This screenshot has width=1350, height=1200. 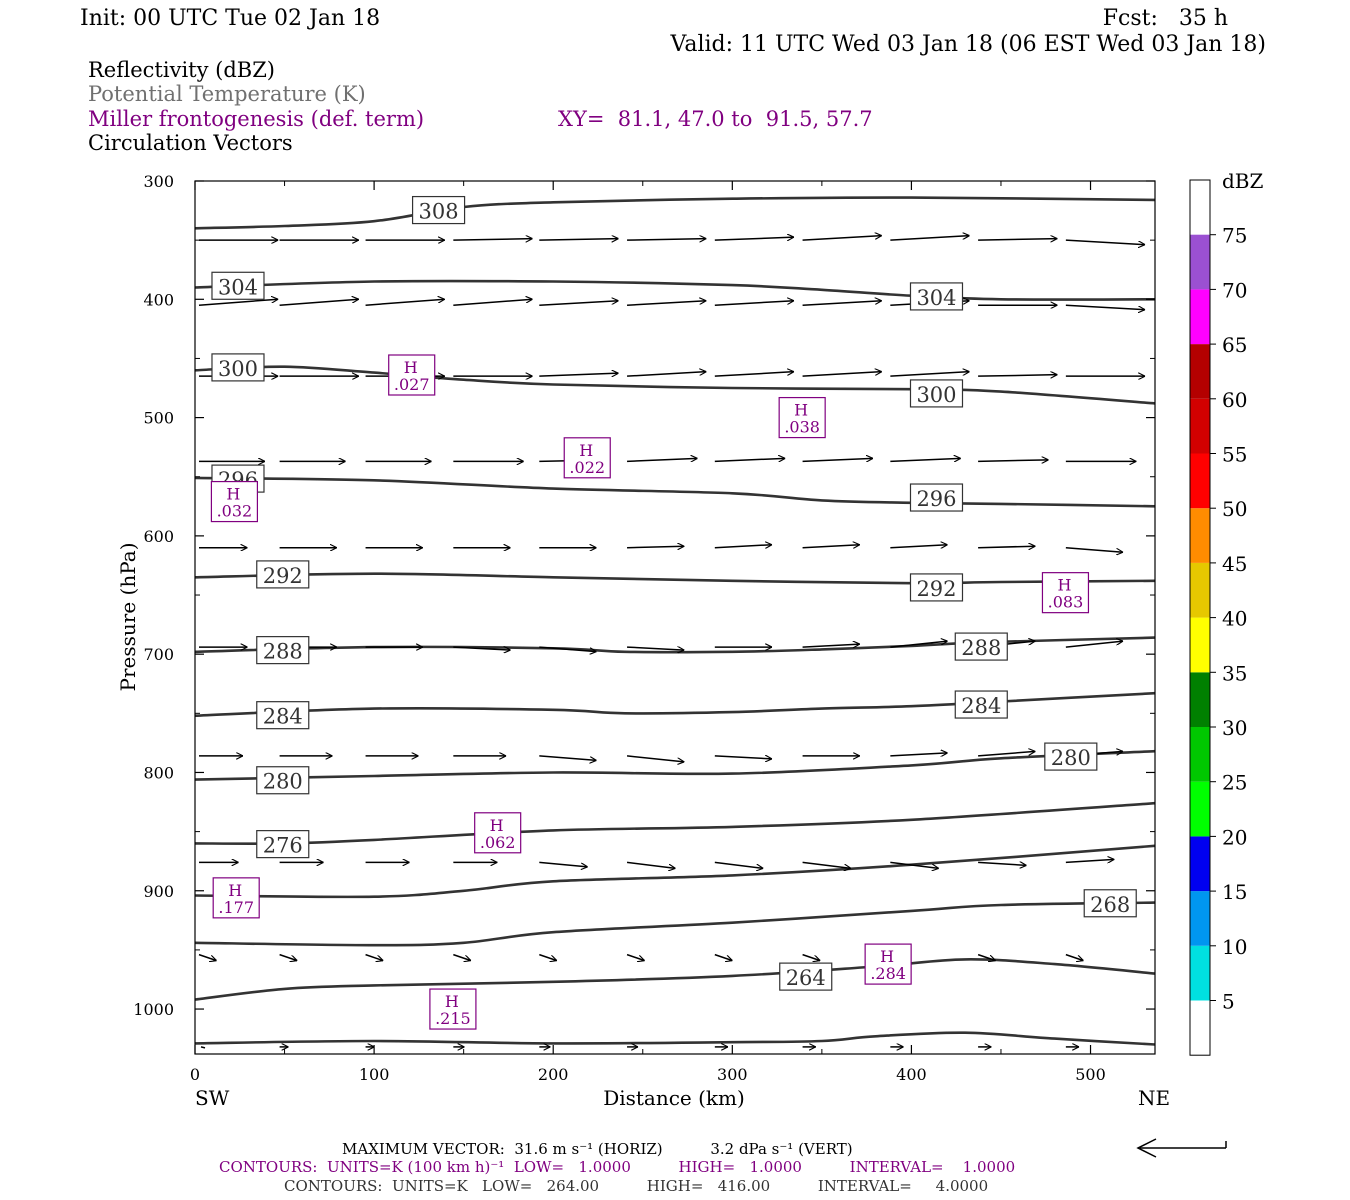 I want to click on frontogenesis-max-value: .177, so click(x=236, y=907).